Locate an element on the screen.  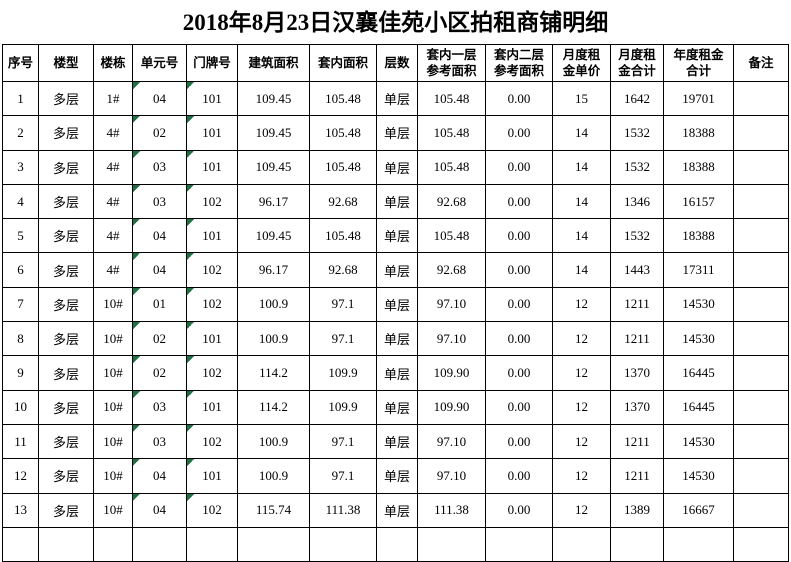
table-cell: 97.1 is located at coordinates (343, 304).